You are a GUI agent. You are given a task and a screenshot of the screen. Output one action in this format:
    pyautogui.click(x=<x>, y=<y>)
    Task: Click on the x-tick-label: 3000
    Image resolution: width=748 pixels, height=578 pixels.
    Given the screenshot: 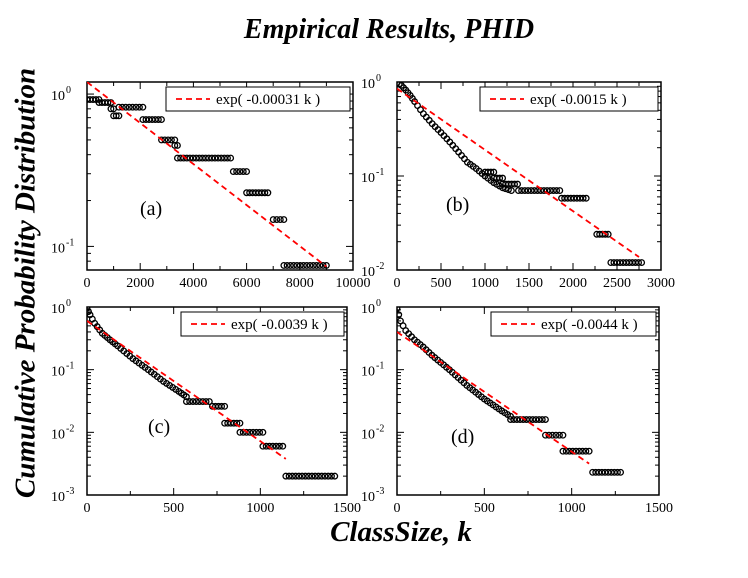 What is the action you would take?
    pyautogui.click(x=661, y=283)
    